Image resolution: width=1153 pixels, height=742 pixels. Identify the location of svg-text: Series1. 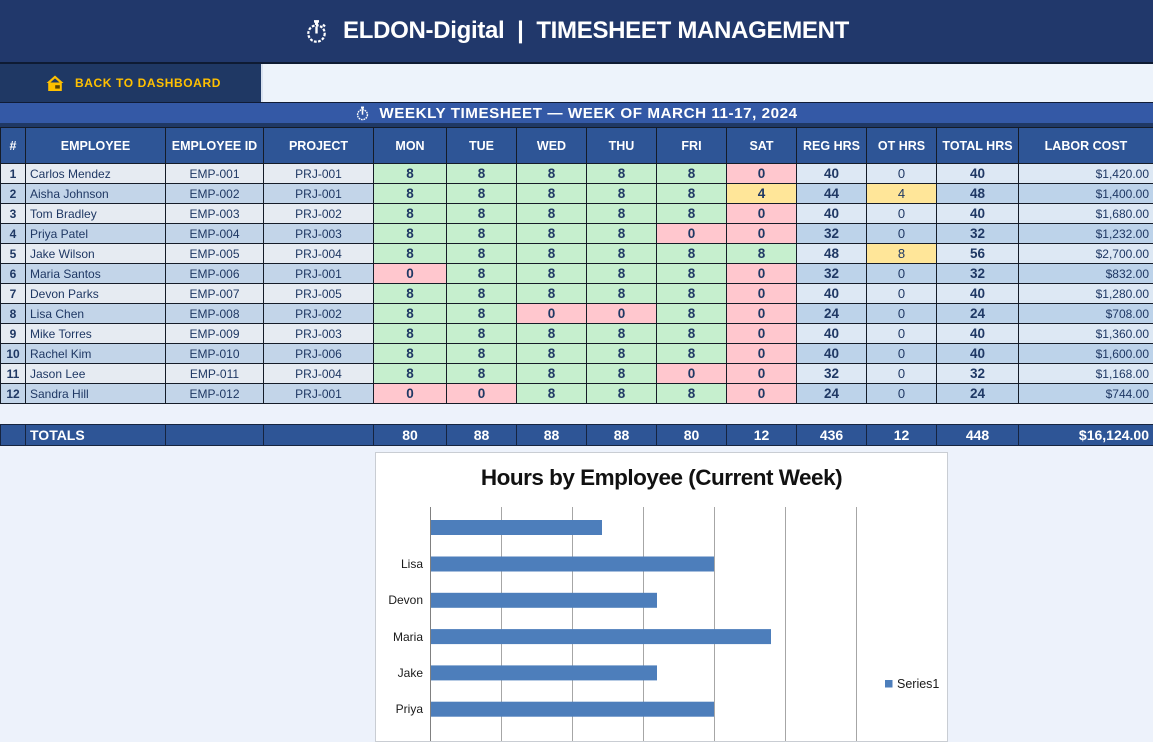
(918, 684).